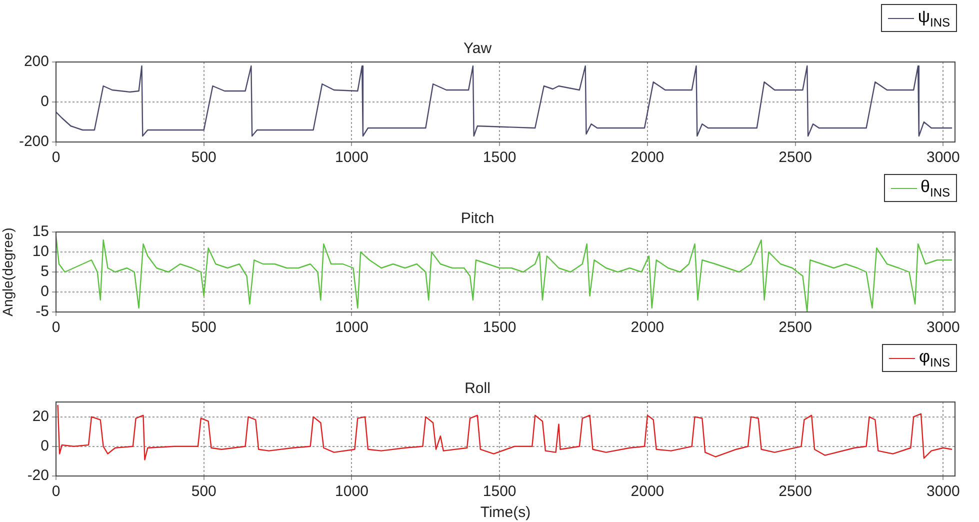 The width and height of the screenshot is (979, 522). What do you see at coordinates (40, 231) in the screenshot?
I see `y-tick-label: 15` at bounding box center [40, 231].